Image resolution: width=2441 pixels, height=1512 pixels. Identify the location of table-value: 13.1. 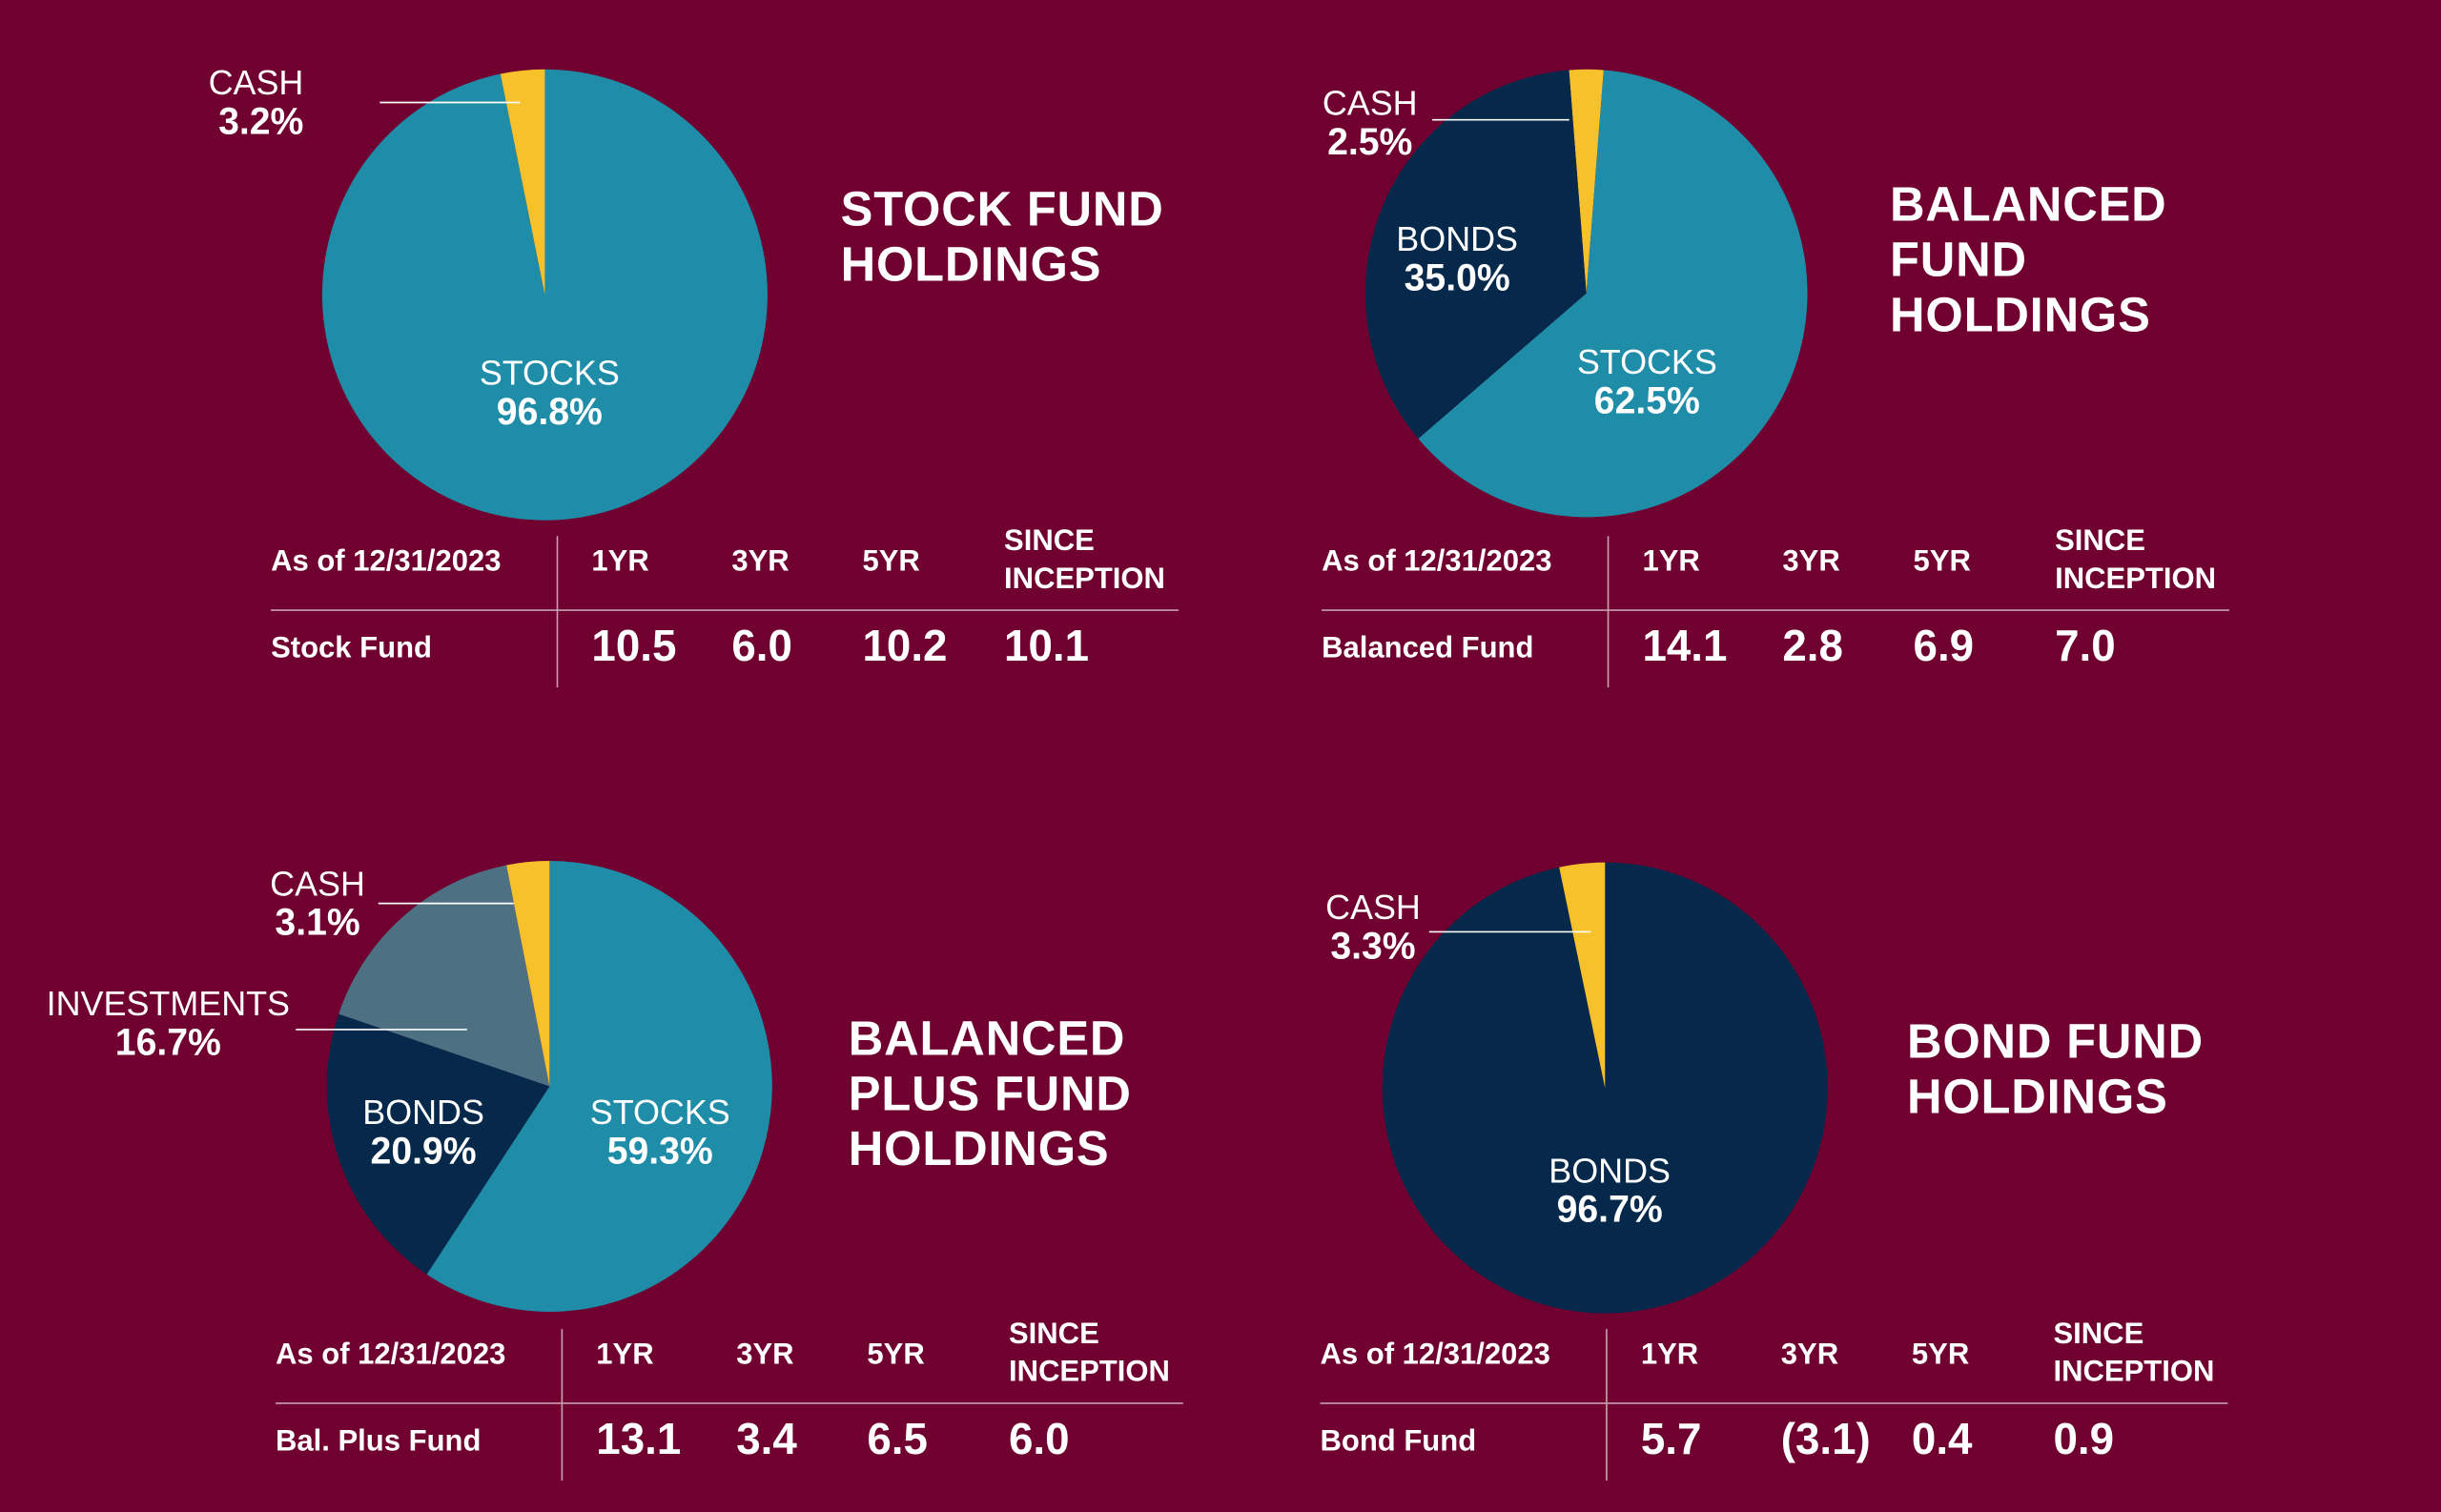
(639, 1438).